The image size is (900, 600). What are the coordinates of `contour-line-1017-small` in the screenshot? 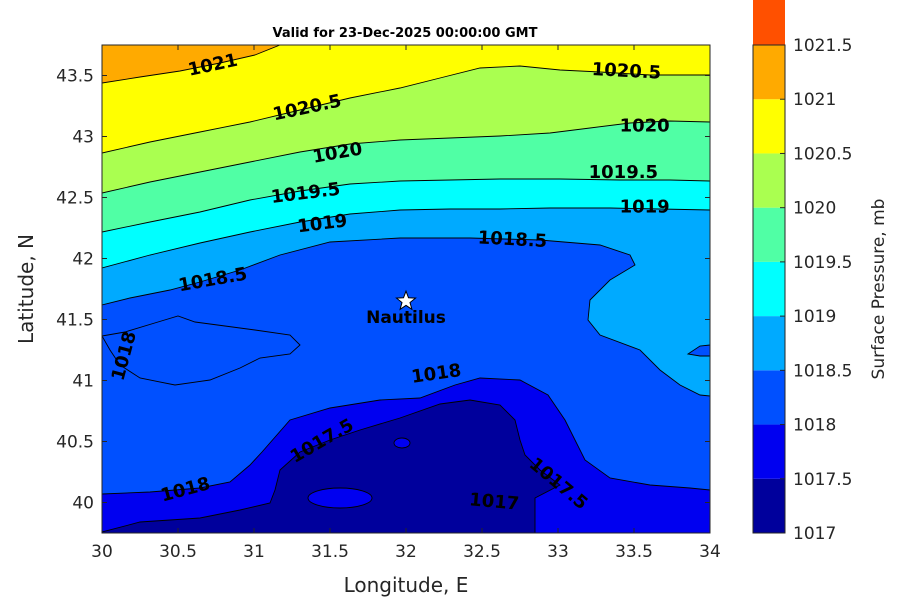 It's located at (402, 443).